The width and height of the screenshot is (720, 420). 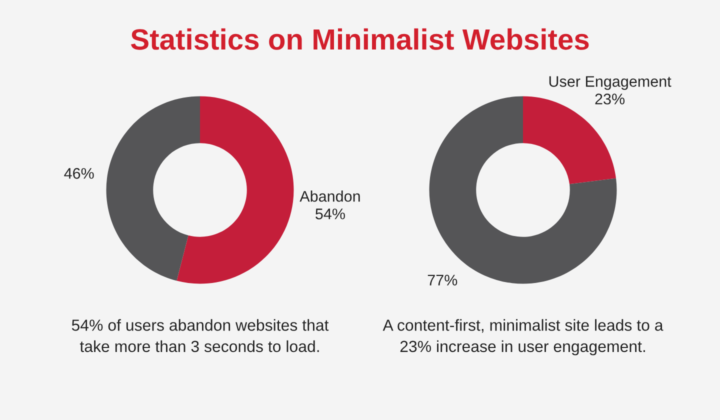 What do you see at coordinates (523, 337) in the screenshot?
I see `text: A content-first, minimalist site leads to a 23% increase in user engagement.` at bounding box center [523, 337].